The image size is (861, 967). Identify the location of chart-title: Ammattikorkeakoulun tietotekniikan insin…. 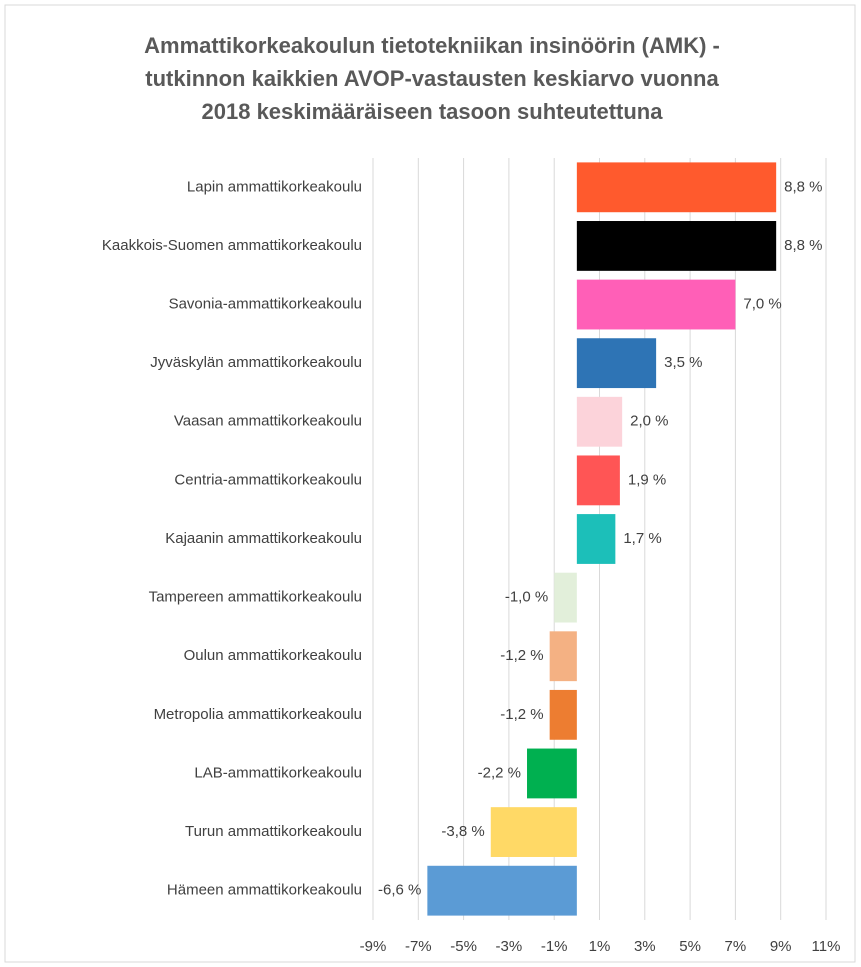
(432, 45).